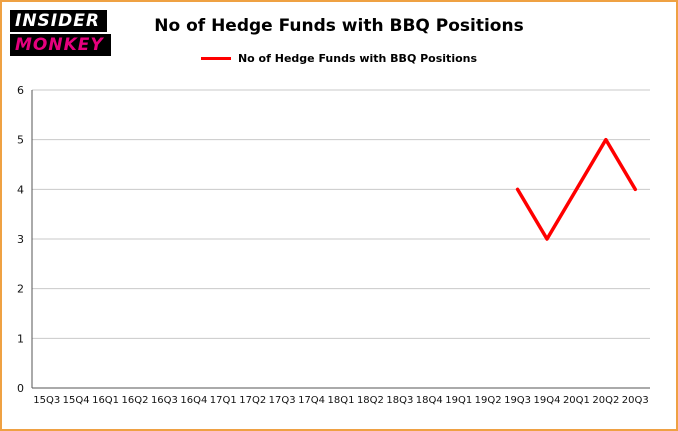 Image resolution: width=678 pixels, height=431 pixels. What do you see at coordinates (488, 400) in the screenshot?
I see `svg-text: 19Q2` at bounding box center [488, 400].